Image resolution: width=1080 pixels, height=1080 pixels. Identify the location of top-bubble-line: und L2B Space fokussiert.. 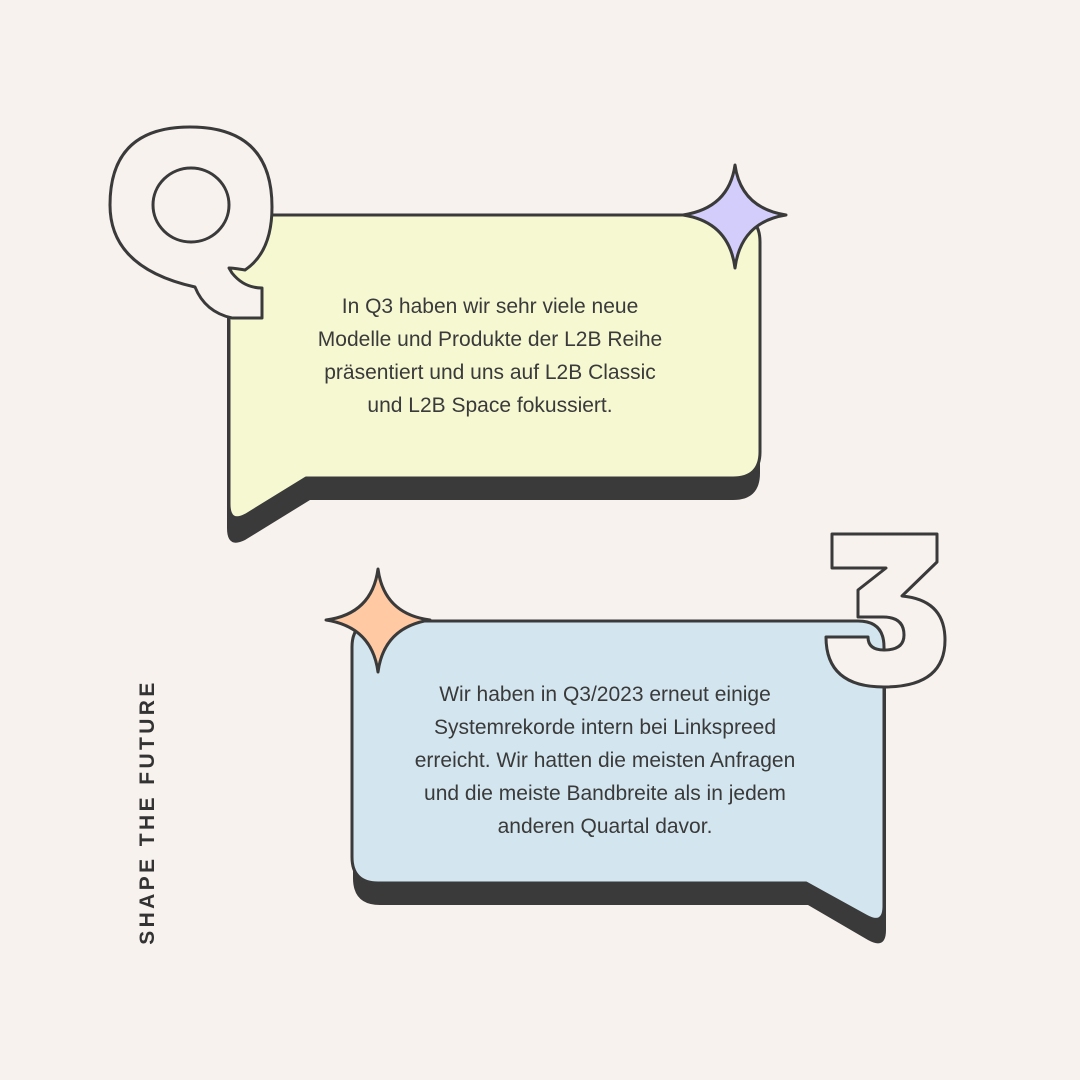
(490, 405).